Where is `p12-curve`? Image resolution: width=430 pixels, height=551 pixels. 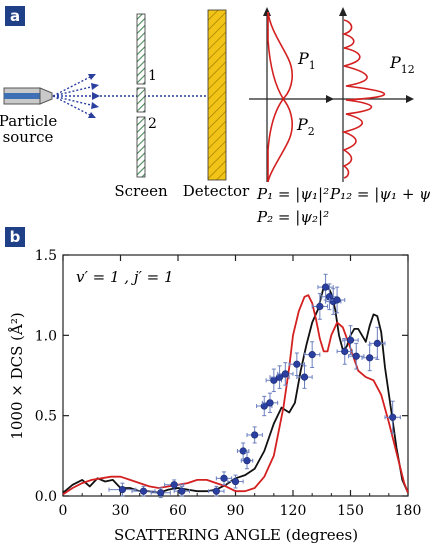 p12-curve is located at coordinates (363, 99).